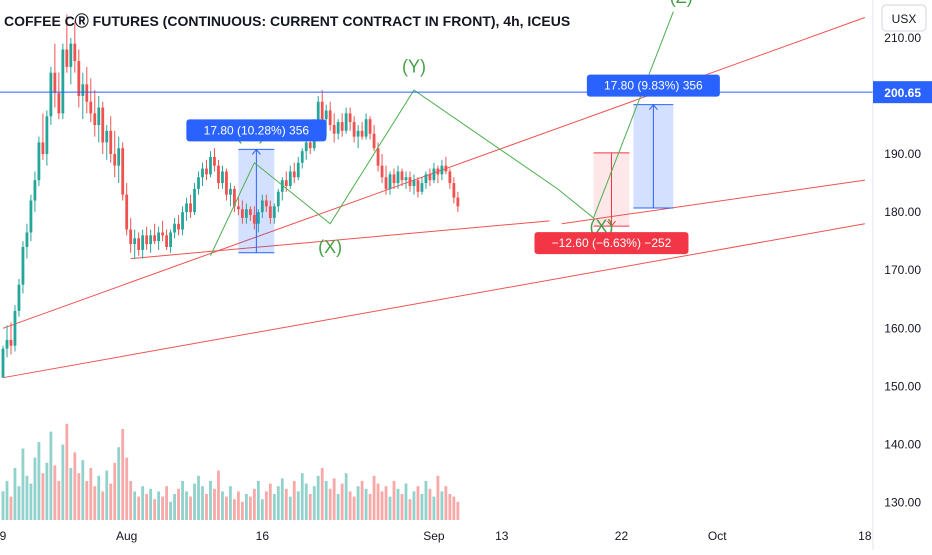  I want to click on y-tick-label: 160.00, so click(902, 328).